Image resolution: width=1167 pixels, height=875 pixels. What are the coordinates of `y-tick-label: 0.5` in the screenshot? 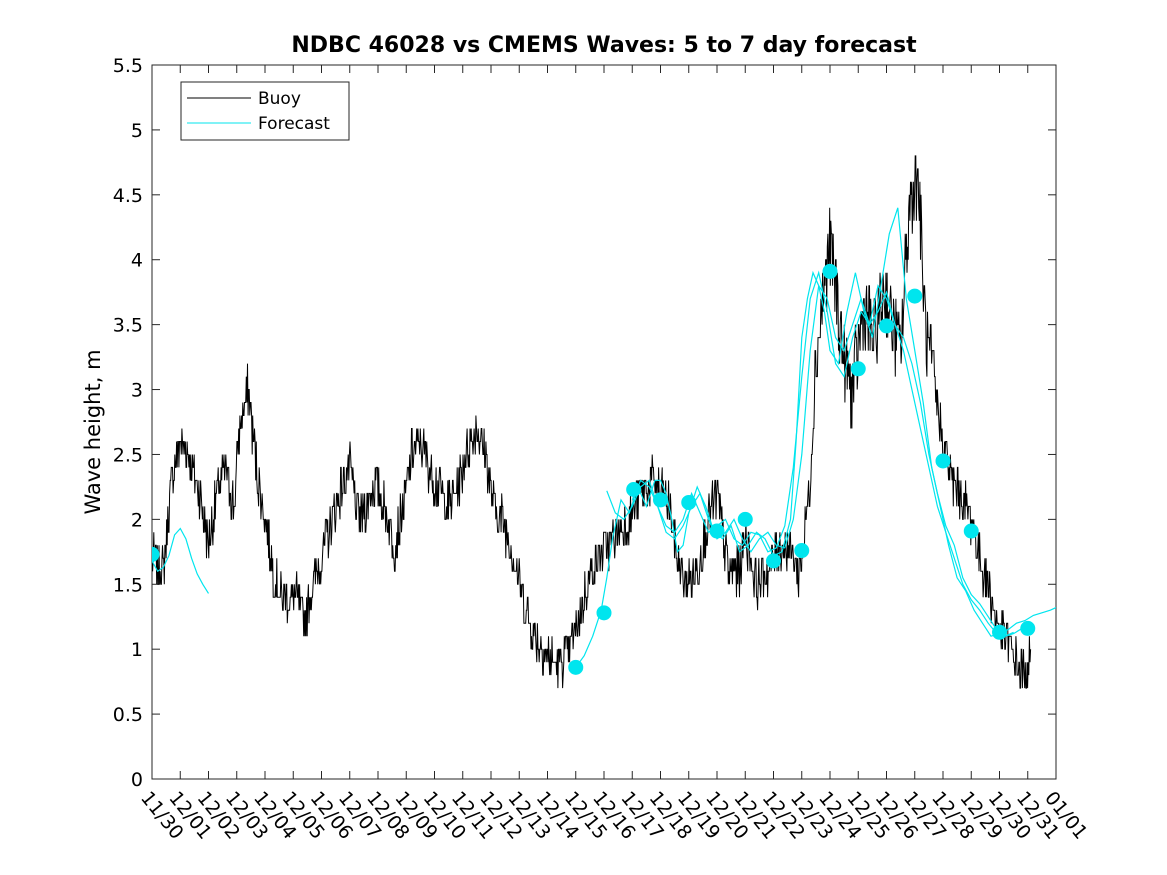 It's located at (128, 715).